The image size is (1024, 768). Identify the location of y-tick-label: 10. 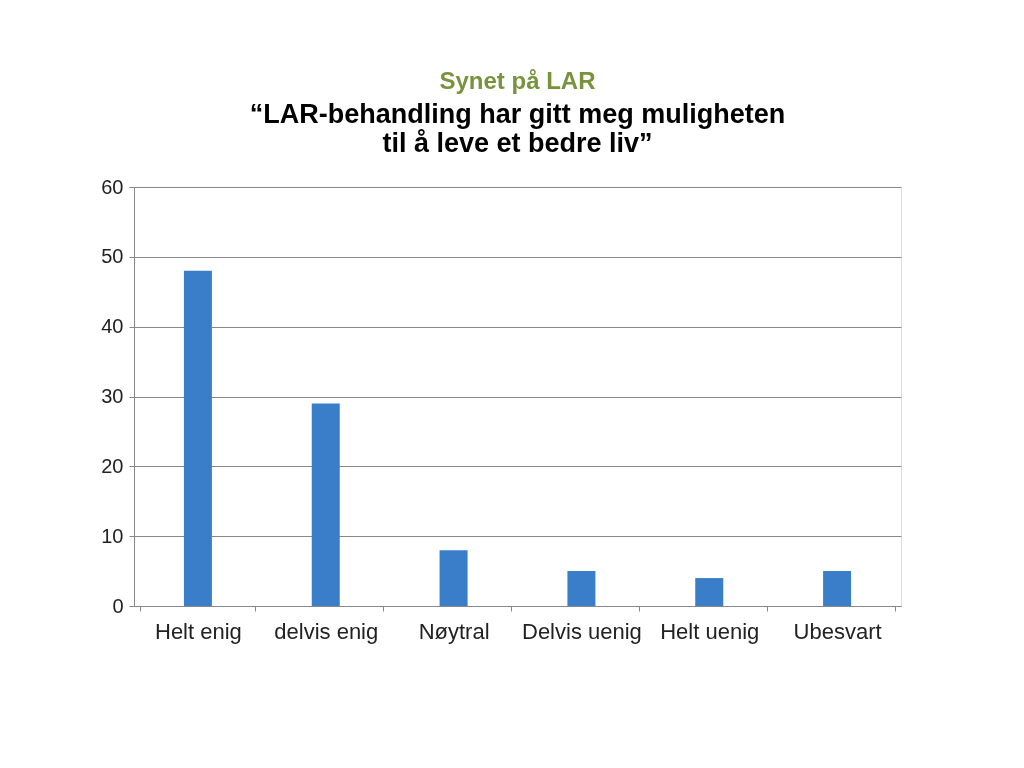
(112, 535).